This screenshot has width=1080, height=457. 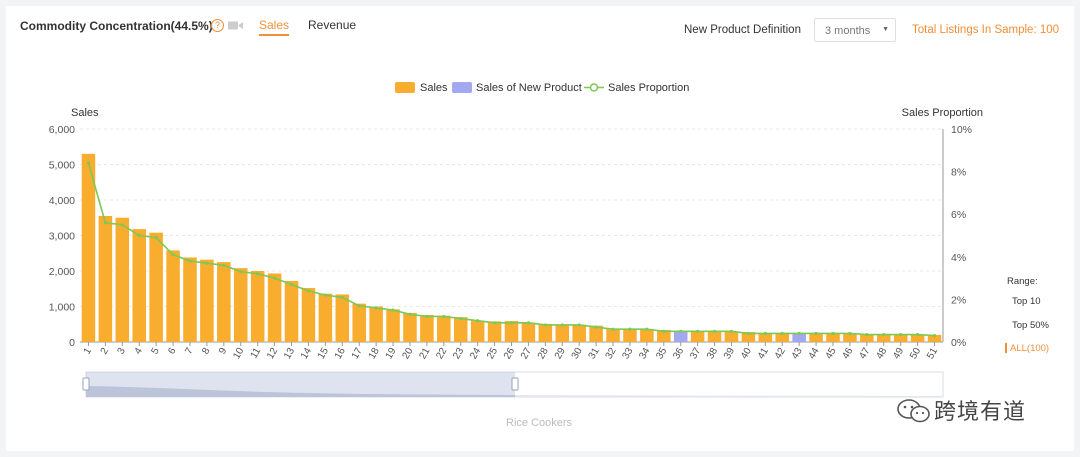 I want to click on x-tick-label: 44, so click(x=814, y=354).